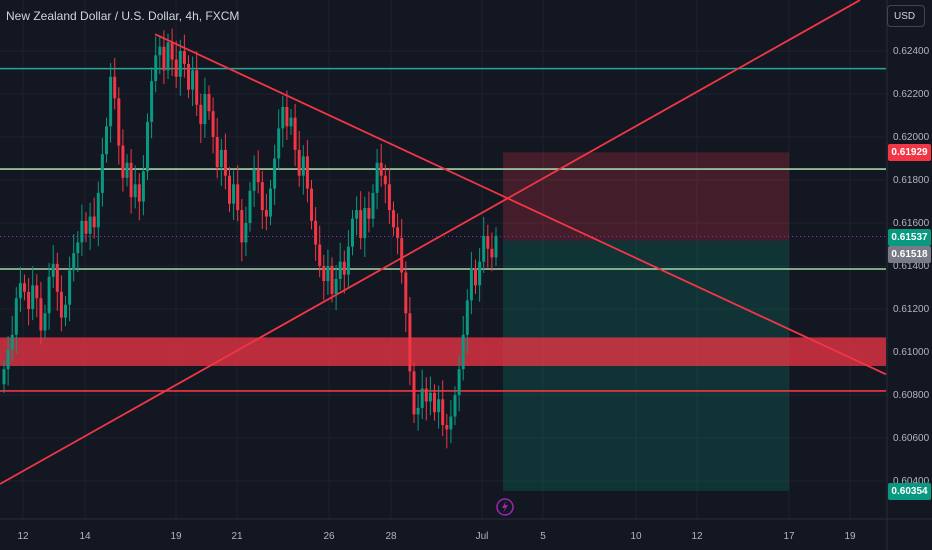  Describe the element at coordinates (636, 536) in the screenshot. I see `x-tick-label: 10` at that location.